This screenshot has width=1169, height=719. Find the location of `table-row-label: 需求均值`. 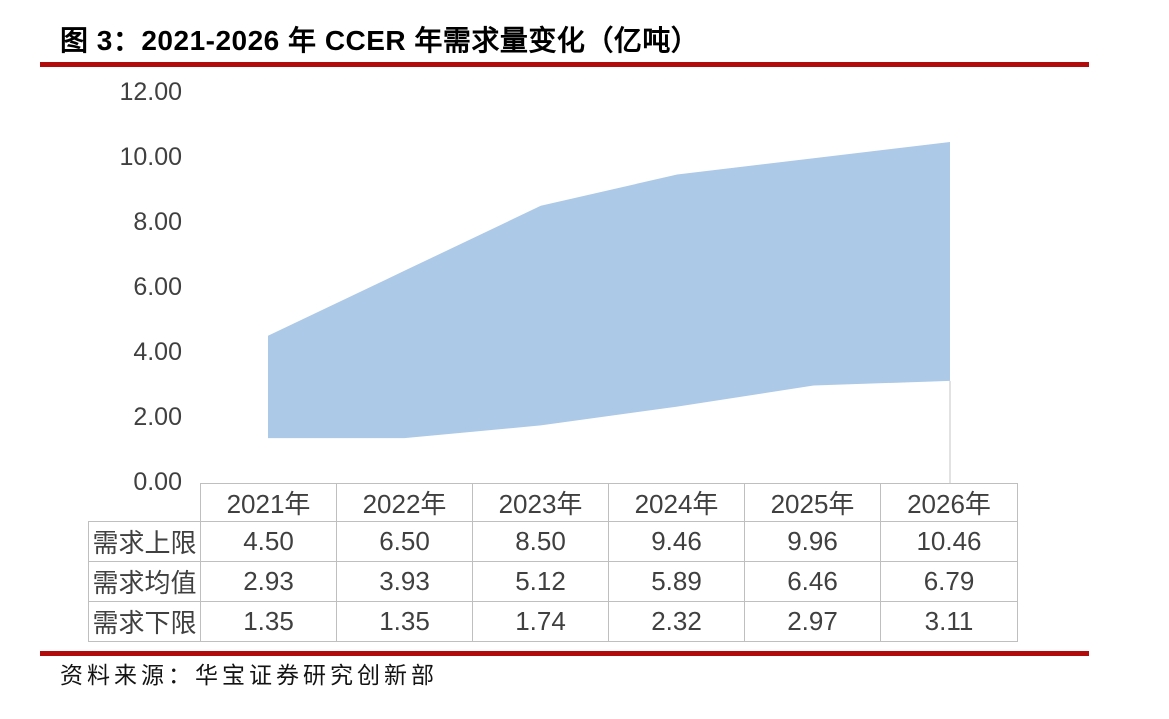

table-row-label: 需求均值 is located at coordinates (144, 581).